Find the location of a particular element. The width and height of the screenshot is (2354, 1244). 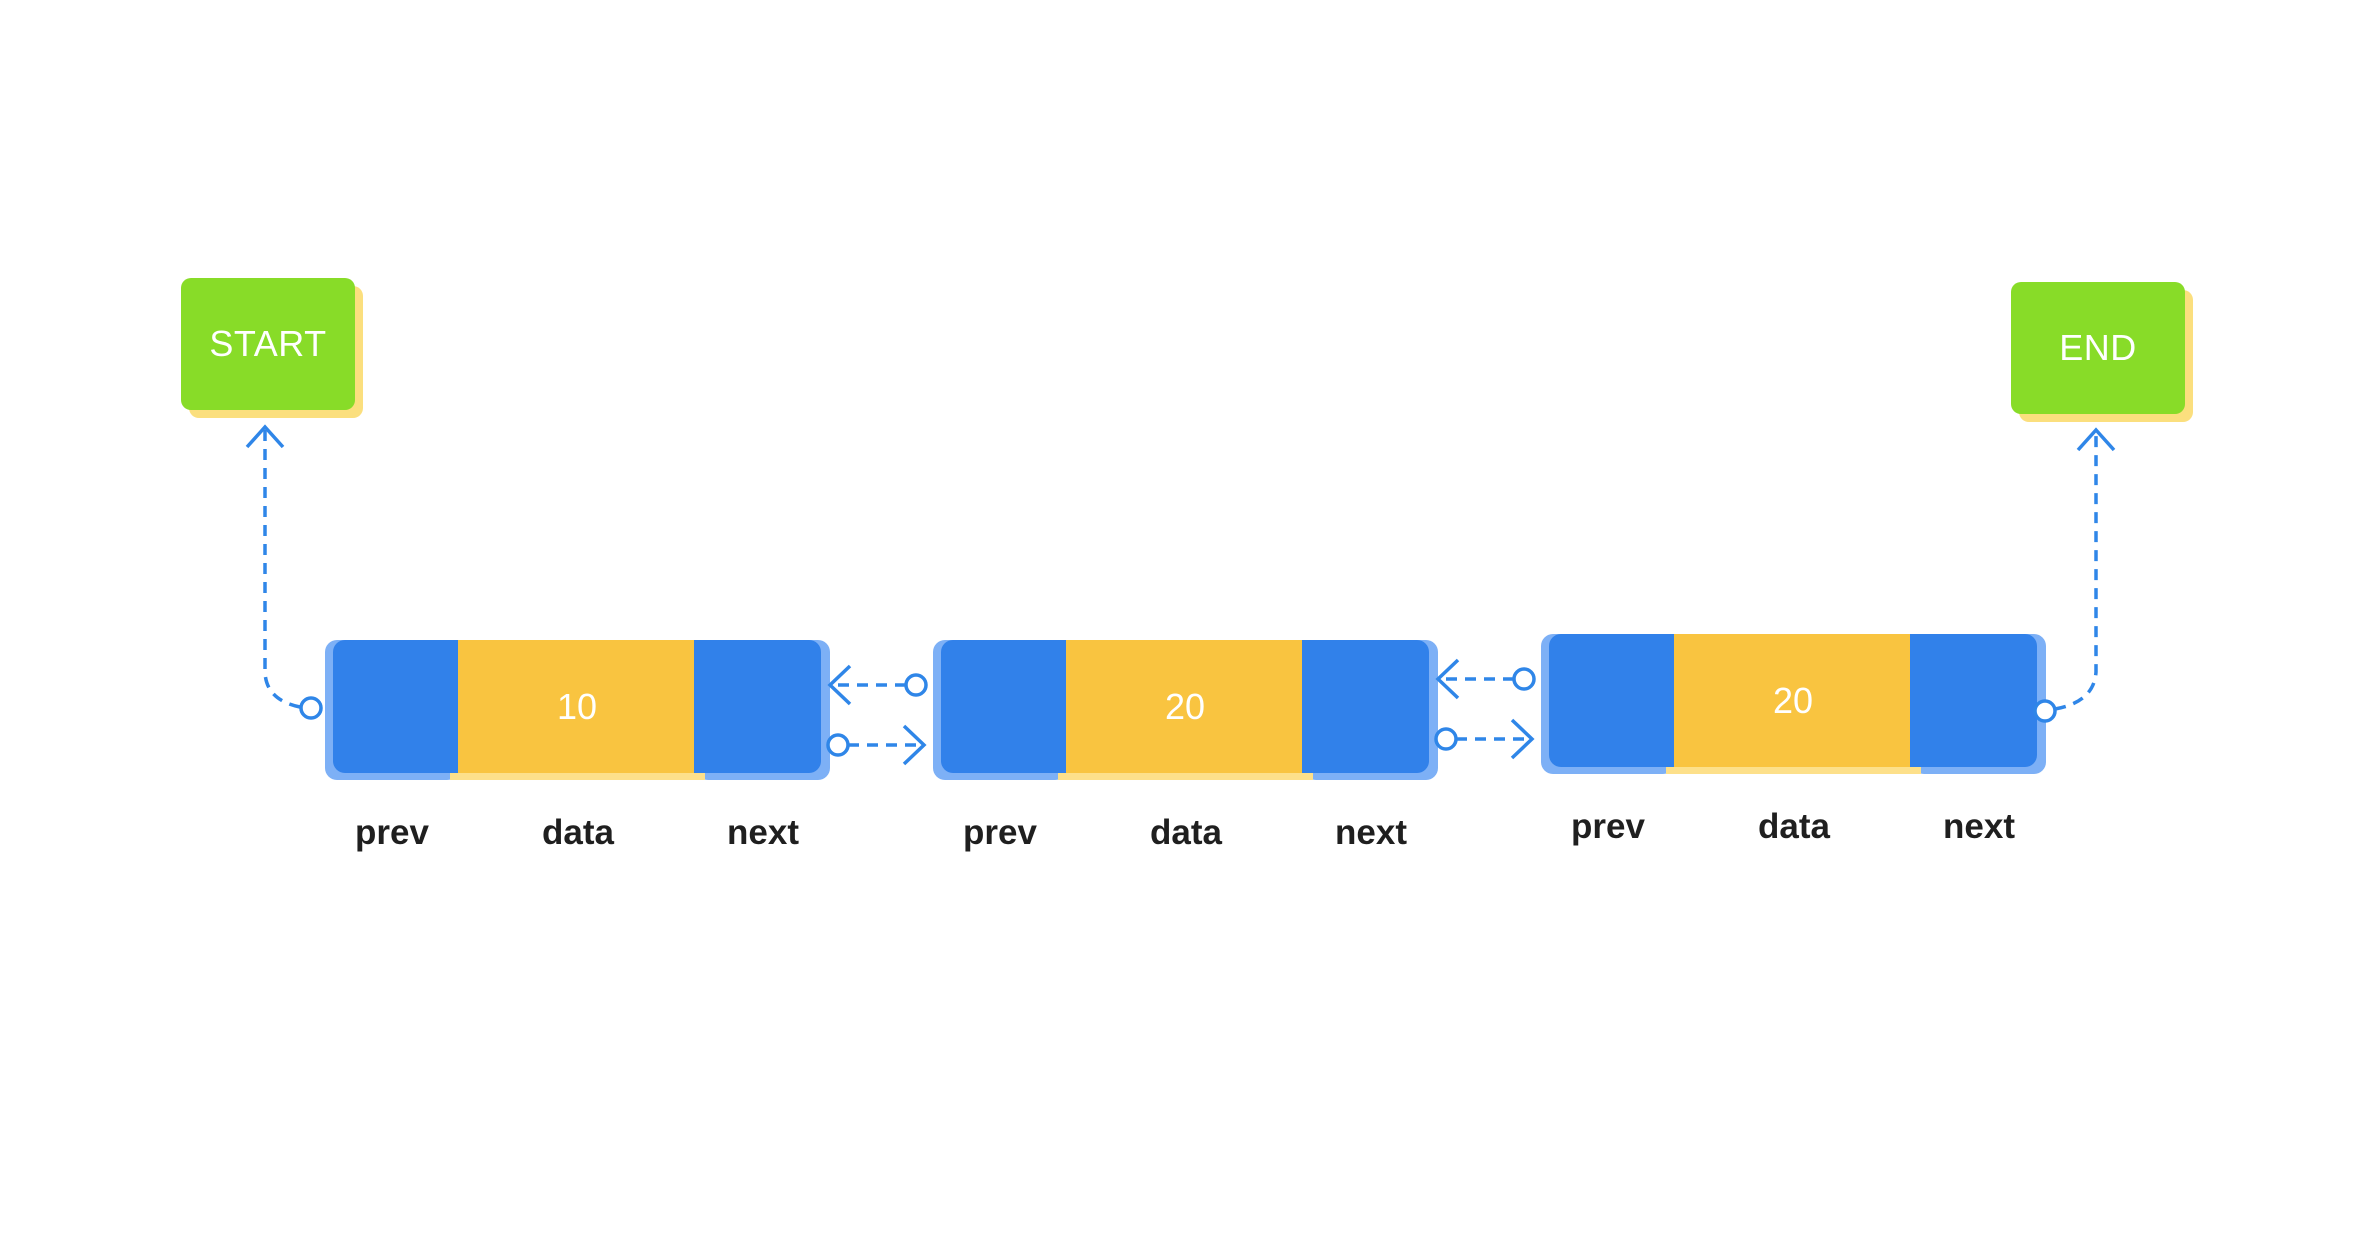

list-node-1: 10 is located at coordinates (577, 715).